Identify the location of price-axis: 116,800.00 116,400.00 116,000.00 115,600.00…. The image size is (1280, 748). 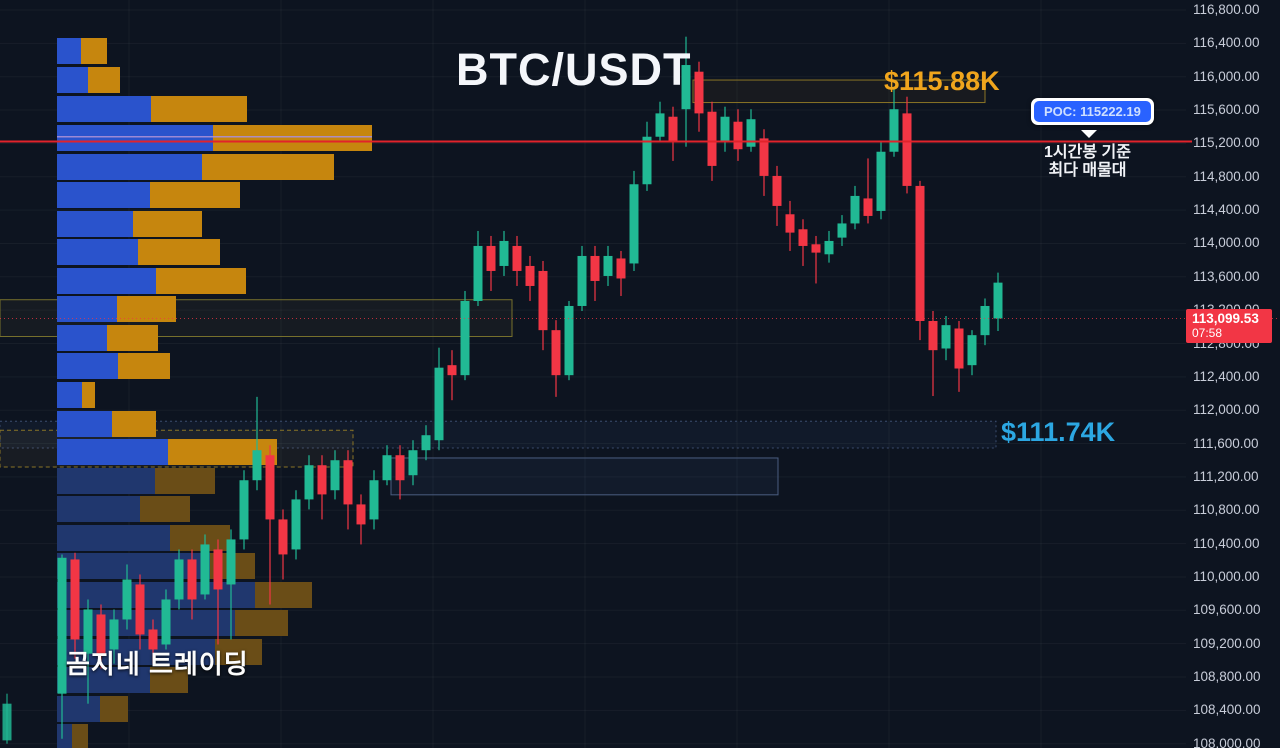
(1233, 374).